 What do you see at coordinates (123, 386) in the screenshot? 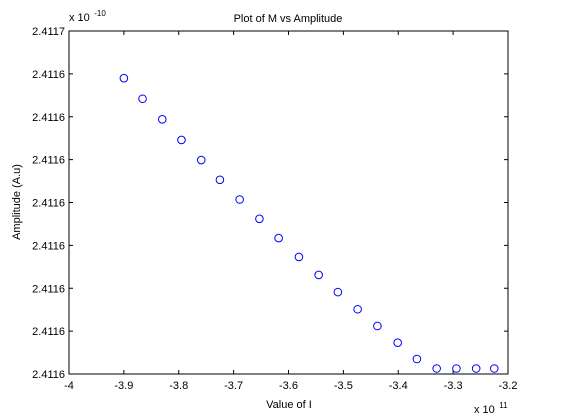
I see `x-tick-label: -3.9` at bounding box center [123, 386].